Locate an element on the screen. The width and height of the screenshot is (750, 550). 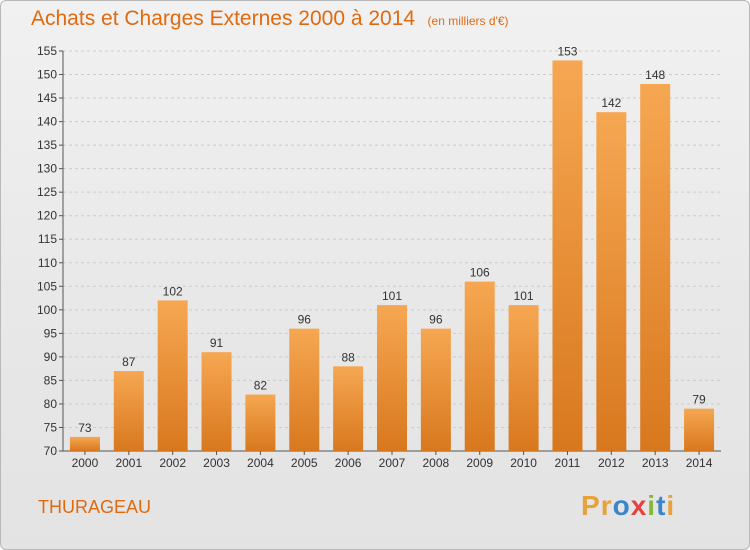
y-tick-label: 135 is located at coordinates (47, 145).